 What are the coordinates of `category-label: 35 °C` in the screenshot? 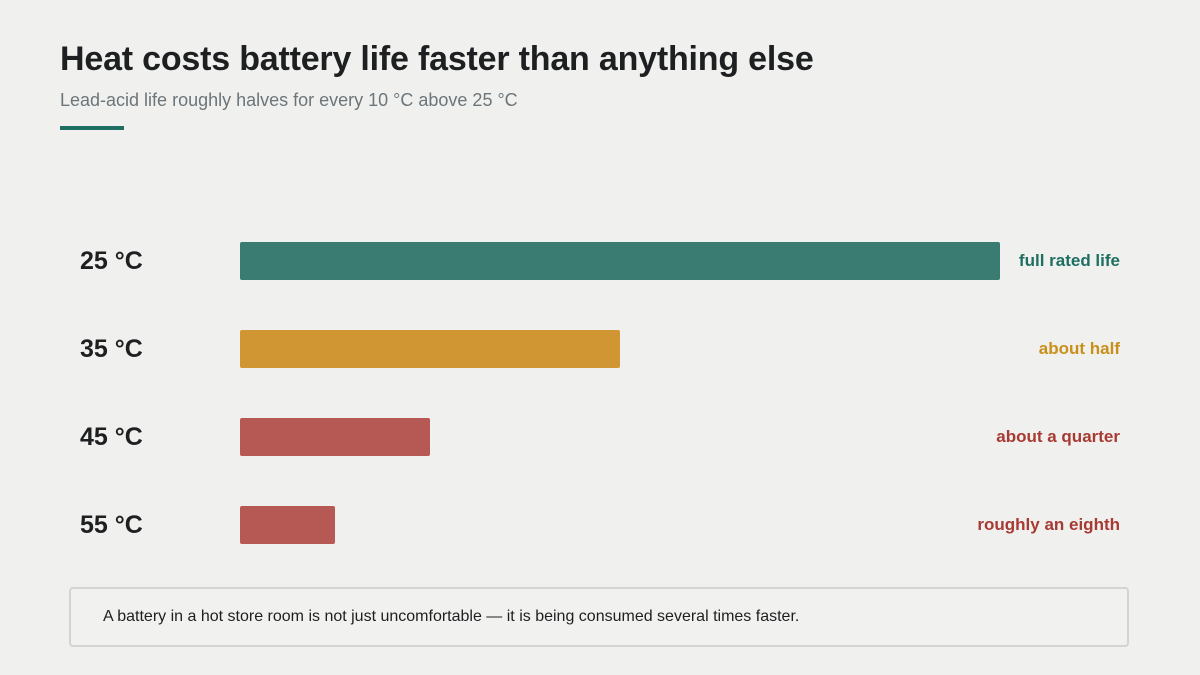 It's located at (111, 349).